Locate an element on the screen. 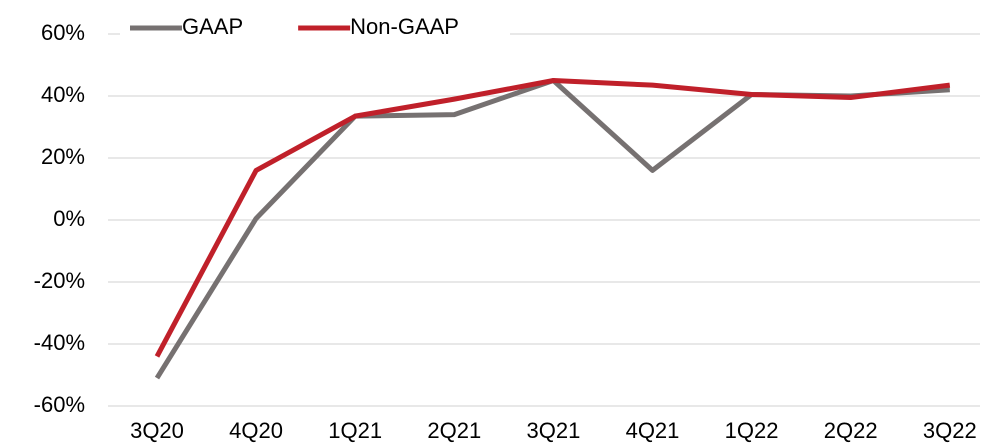 This screenshot has width=984, height=446. x-tick-label: 2Q22 is located at coordinates (851, 430).